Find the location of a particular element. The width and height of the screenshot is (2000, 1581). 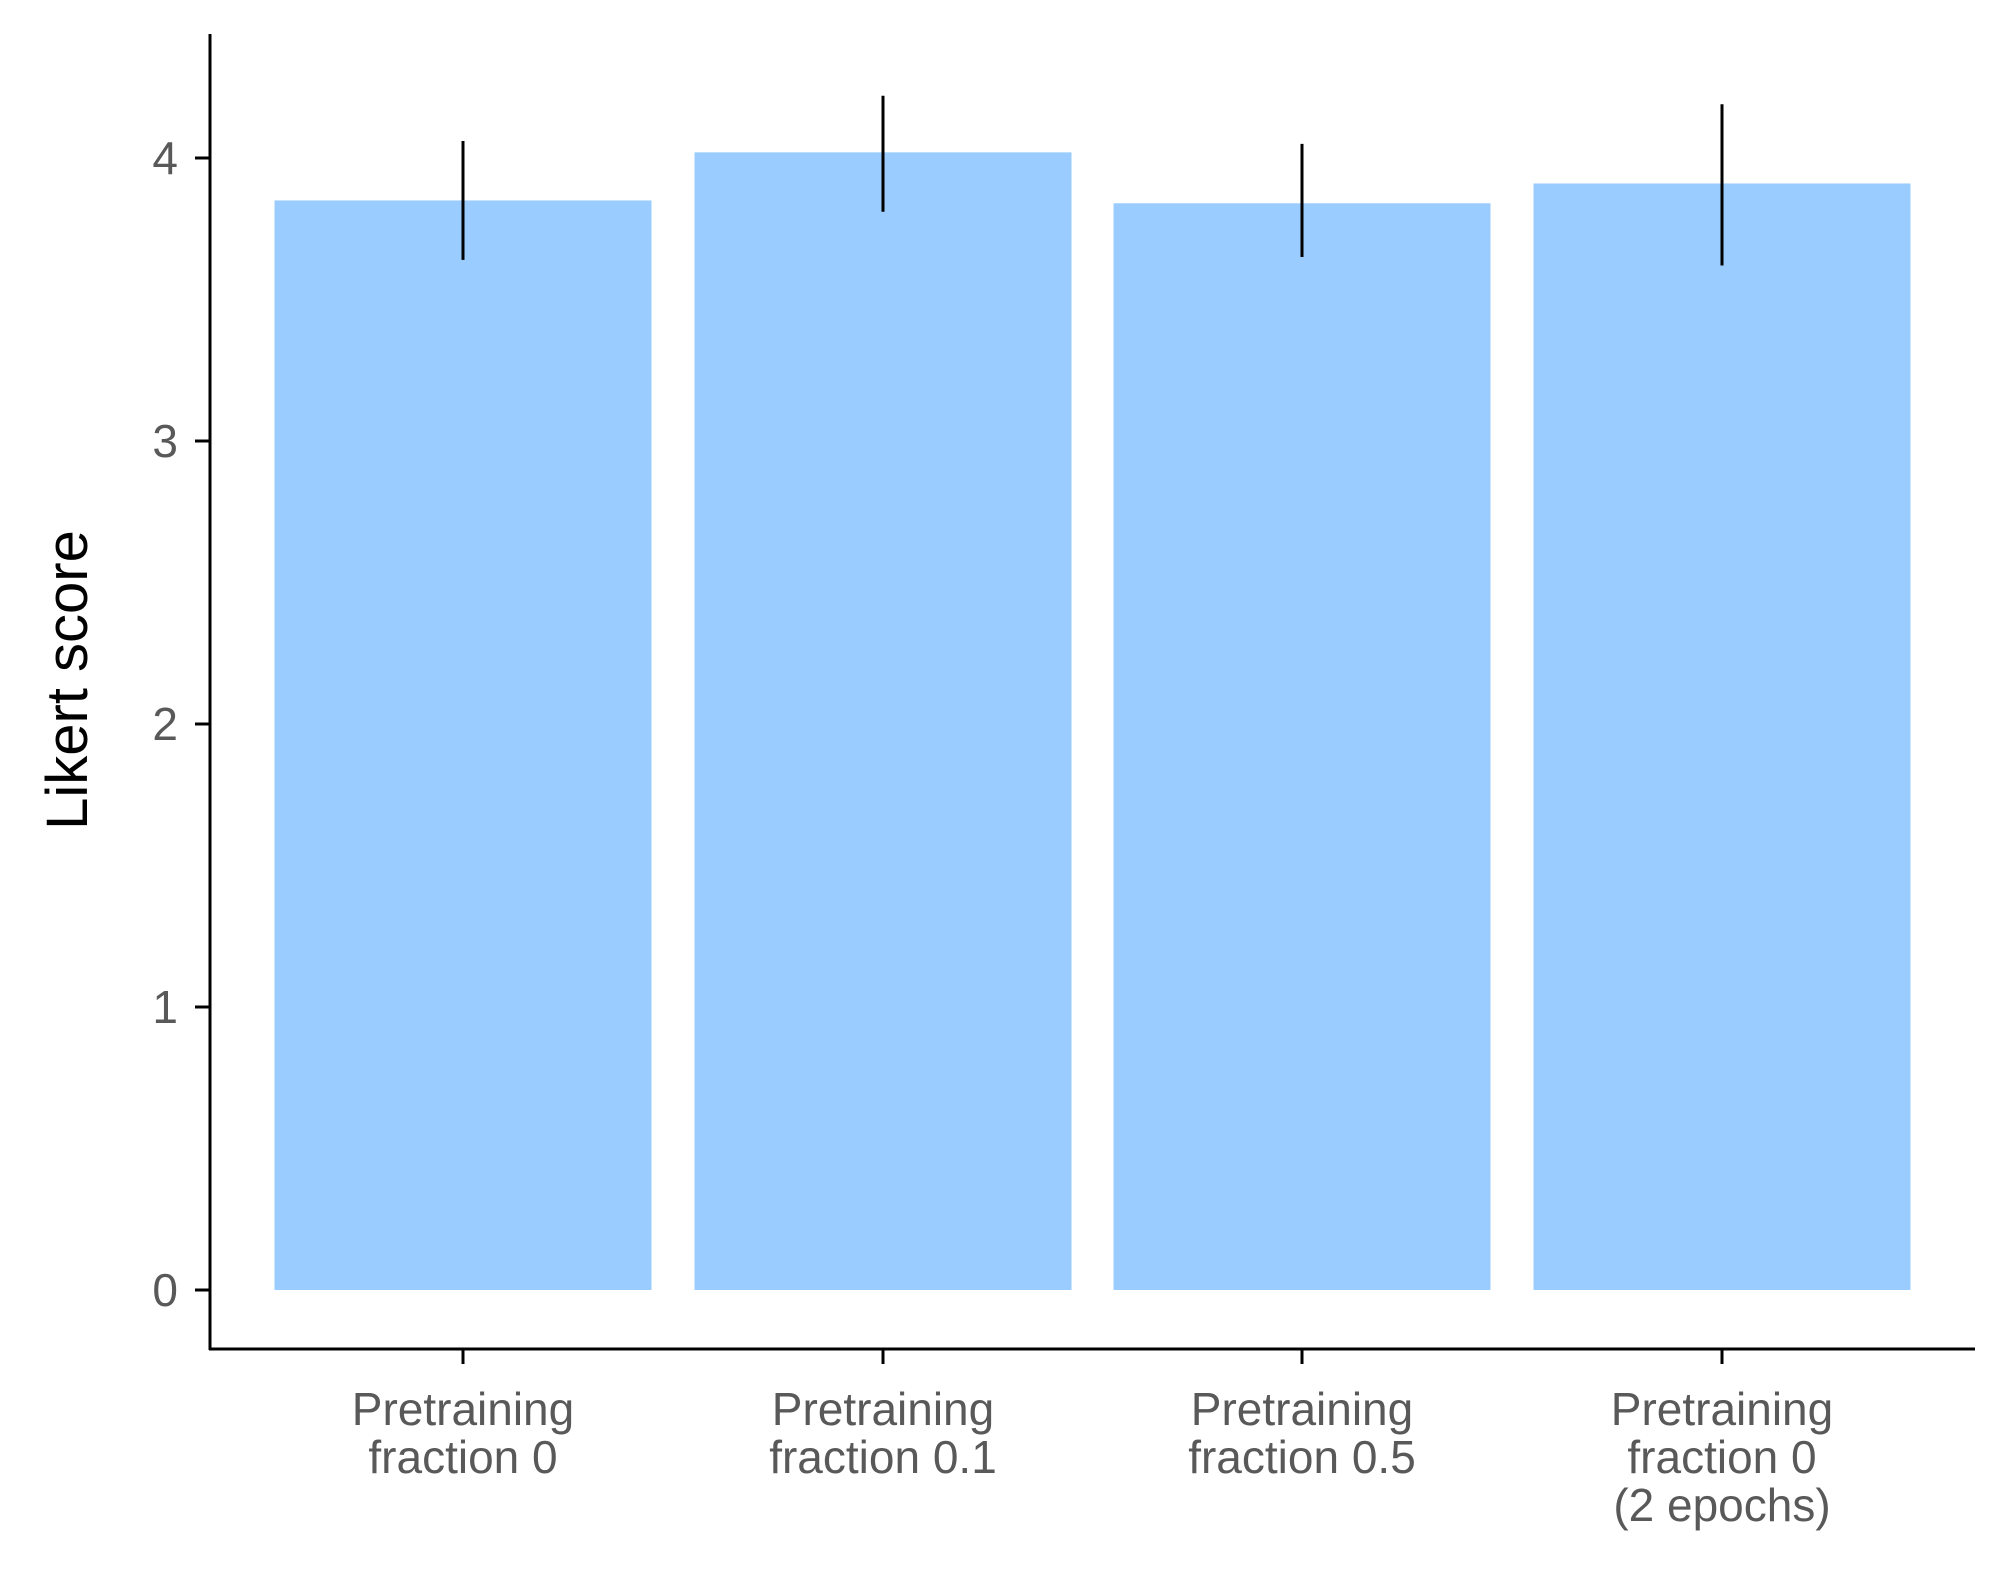

y-tick-label: 4 is located at coordinates (165, 158).